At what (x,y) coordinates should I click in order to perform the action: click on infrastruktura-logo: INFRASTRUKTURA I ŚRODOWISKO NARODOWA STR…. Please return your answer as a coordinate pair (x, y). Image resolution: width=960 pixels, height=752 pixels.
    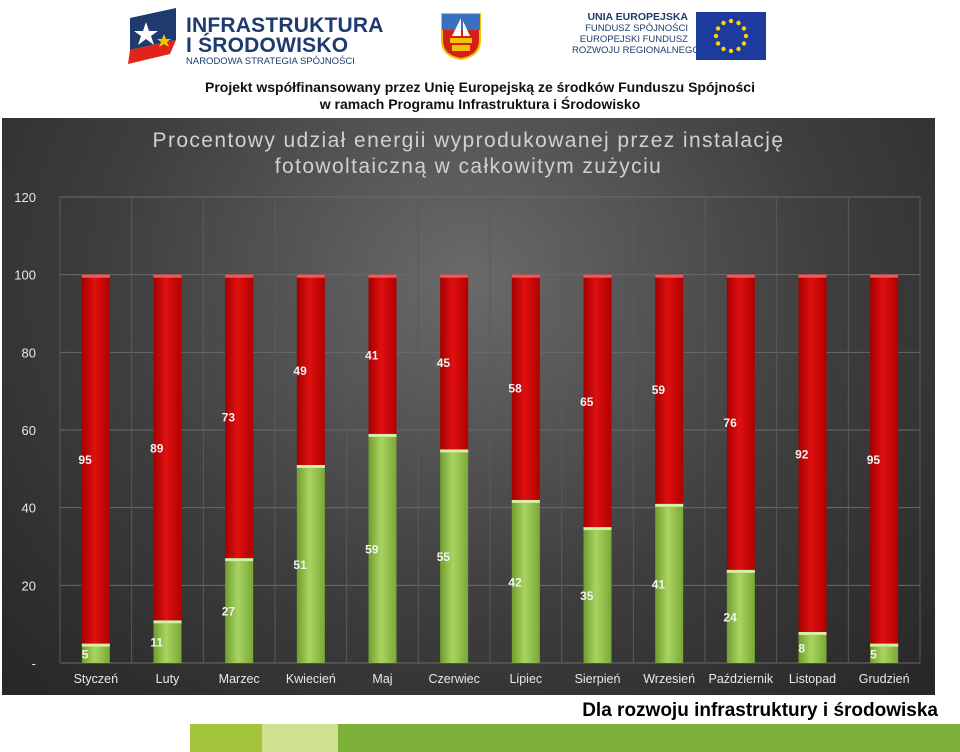
    Looking at the image, I should click on (250, 37).